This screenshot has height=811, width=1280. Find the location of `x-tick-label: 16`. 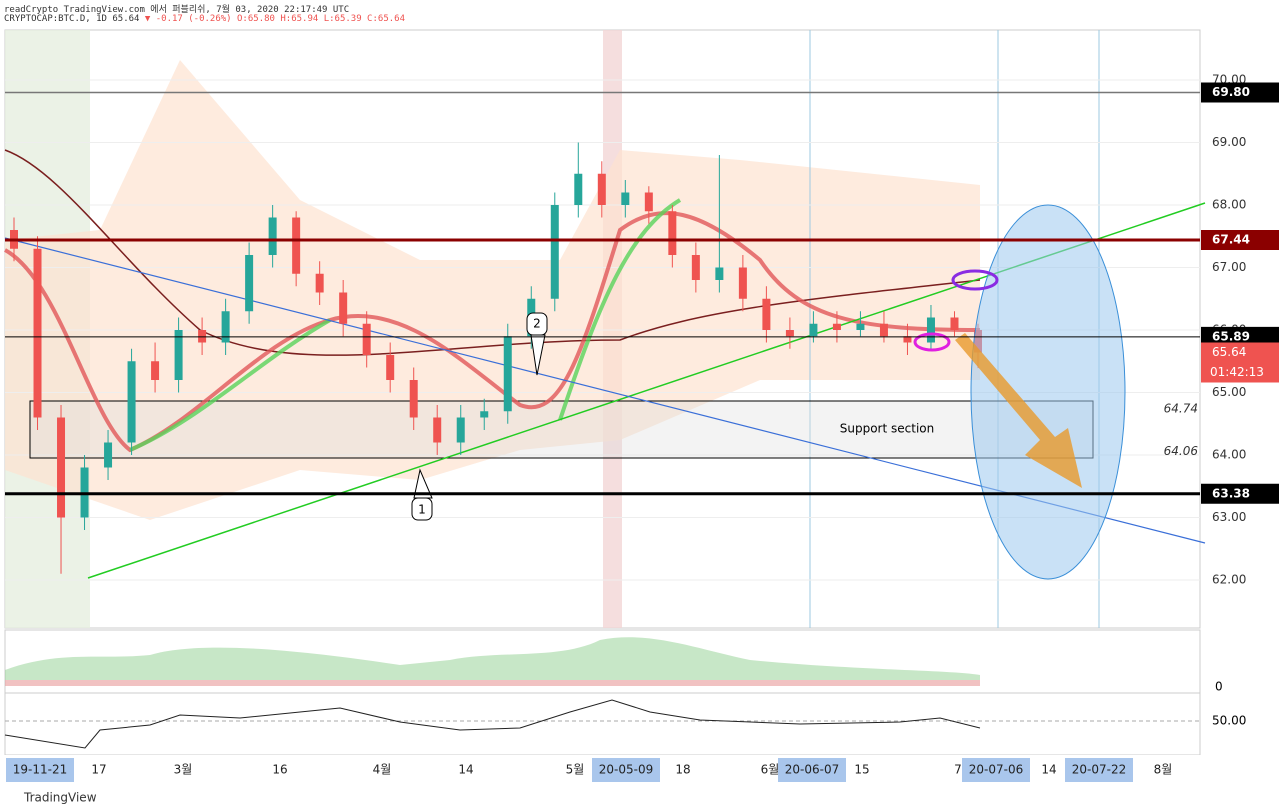

x-tick-label: 16 is located at coordinates (279, 770).